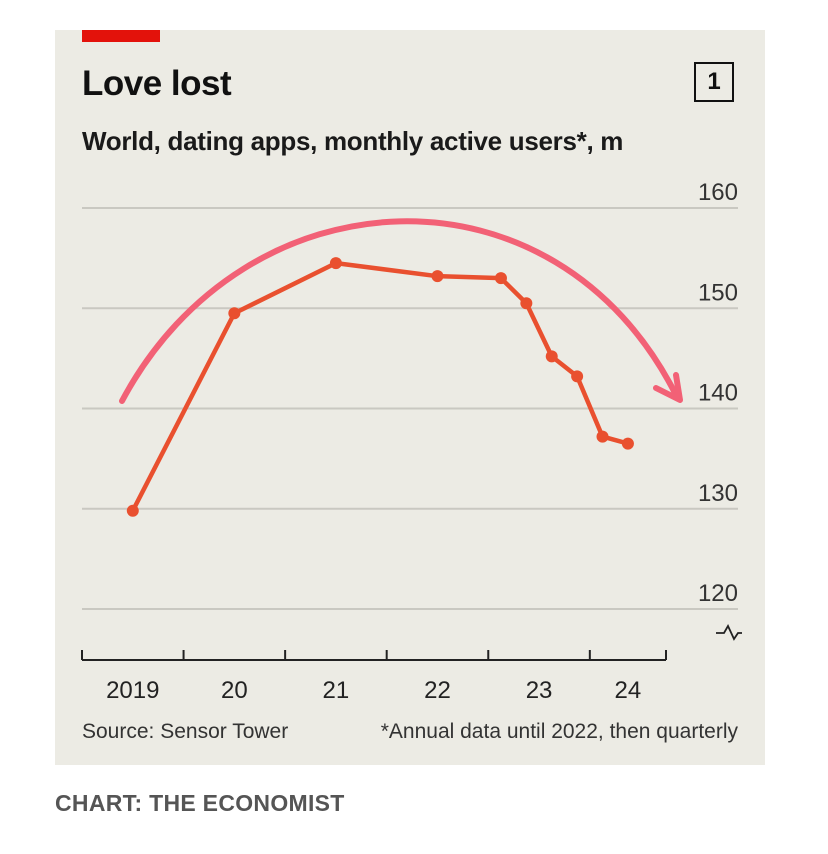 The image size is (828, 854). I want to click on y-axis-labels: 120 130 140 150 160, so click(720, 410).